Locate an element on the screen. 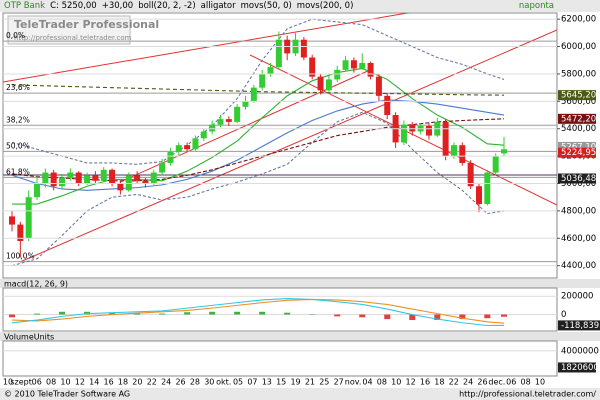  last-value-label: -118,8395 is located at coordinates (580, 326).